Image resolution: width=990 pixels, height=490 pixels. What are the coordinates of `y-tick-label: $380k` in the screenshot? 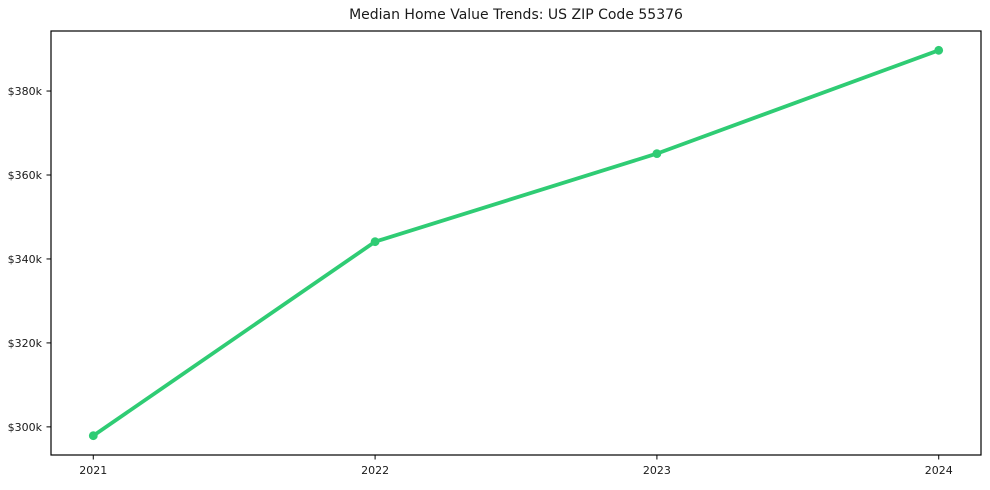 It's located at (25, 91).